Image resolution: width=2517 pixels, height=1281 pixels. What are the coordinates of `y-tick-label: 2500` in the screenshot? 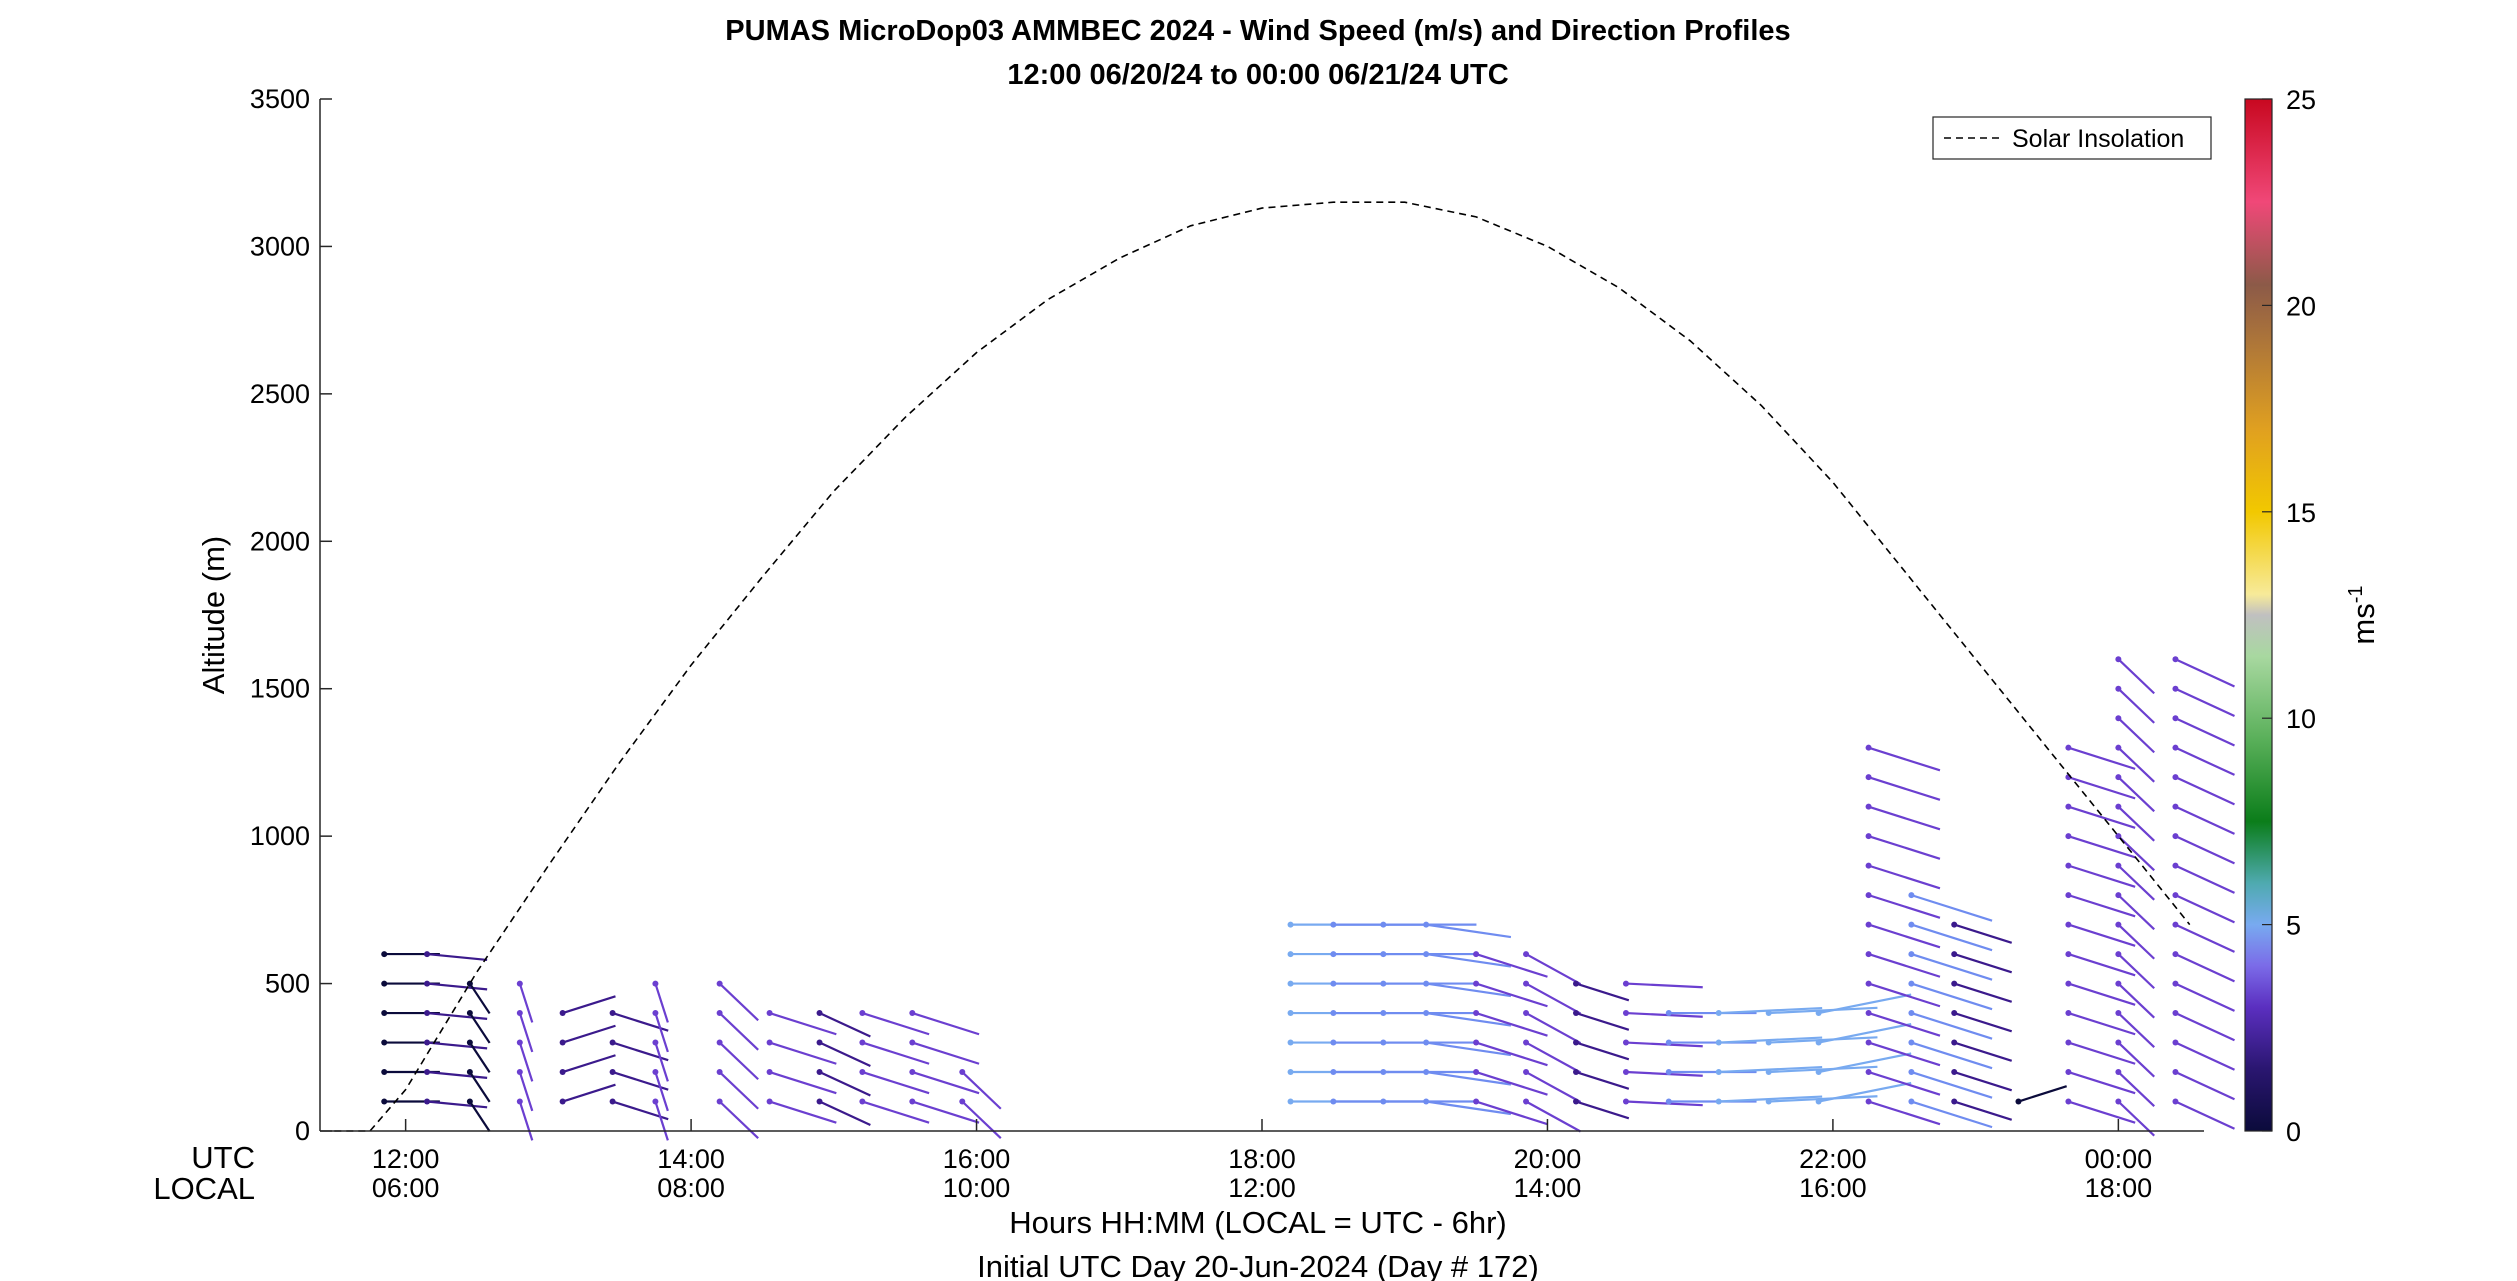 It's located at (280, 394).